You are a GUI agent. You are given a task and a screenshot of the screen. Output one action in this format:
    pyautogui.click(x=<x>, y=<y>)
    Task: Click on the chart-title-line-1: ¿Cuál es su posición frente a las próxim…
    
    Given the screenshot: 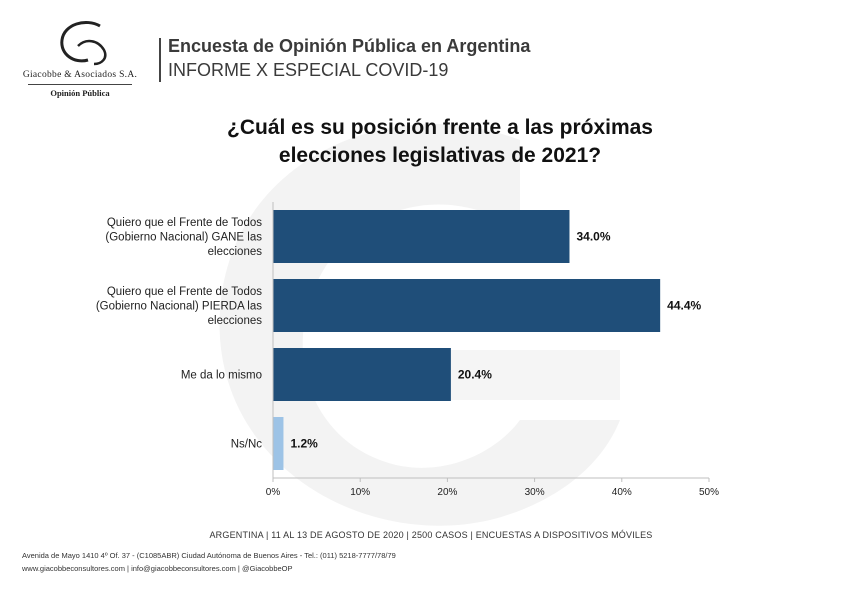 What is the action you would take?
    pyautogui.click(x=440, y=127)
    